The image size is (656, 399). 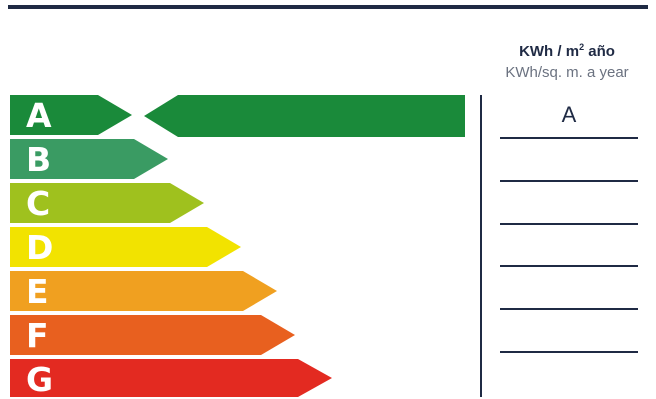 I want to click on energy-bar-b-letter: B, so click(x=39, y=159).